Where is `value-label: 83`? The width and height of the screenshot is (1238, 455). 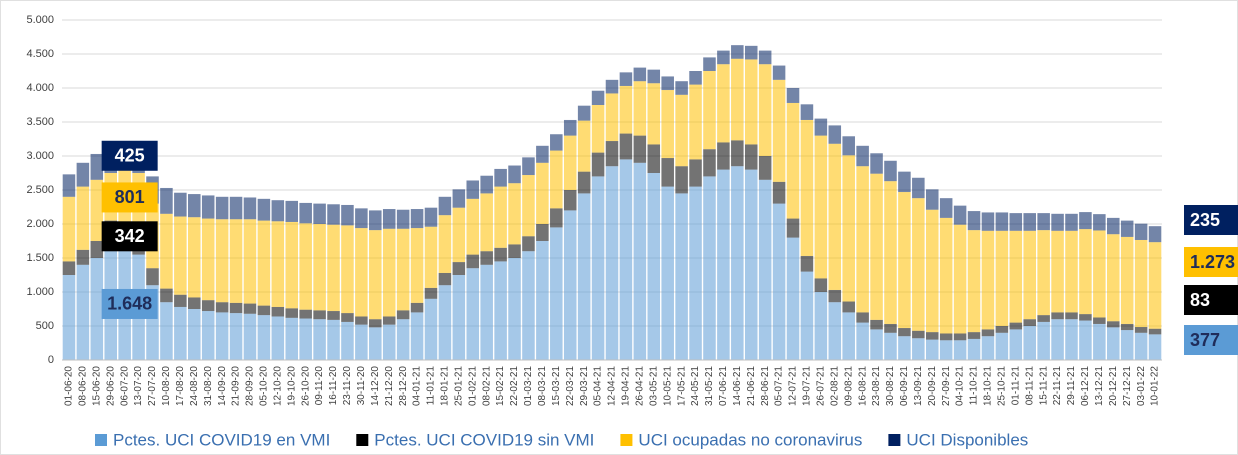 value-label: 83 is located at coordinates (1200, 300).